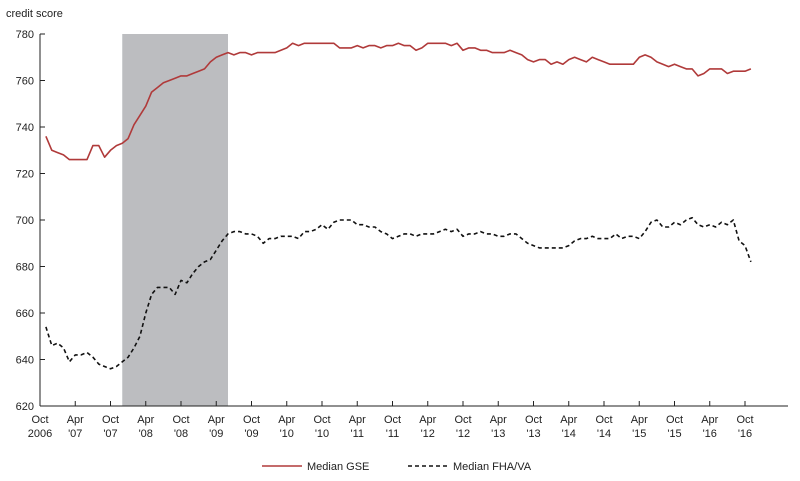 Image resolution: width=800 pixels, height=481 pixels. I want to click on y-tick-label: 740, so click(25, 128).